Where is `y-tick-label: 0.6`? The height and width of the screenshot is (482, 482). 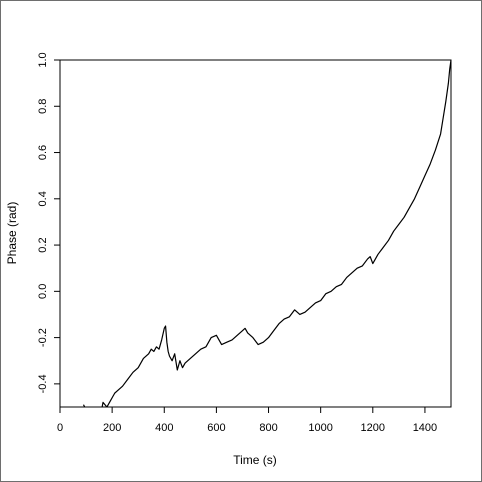
y-tick-label: 0.6 is located at coordinates (43, 152).